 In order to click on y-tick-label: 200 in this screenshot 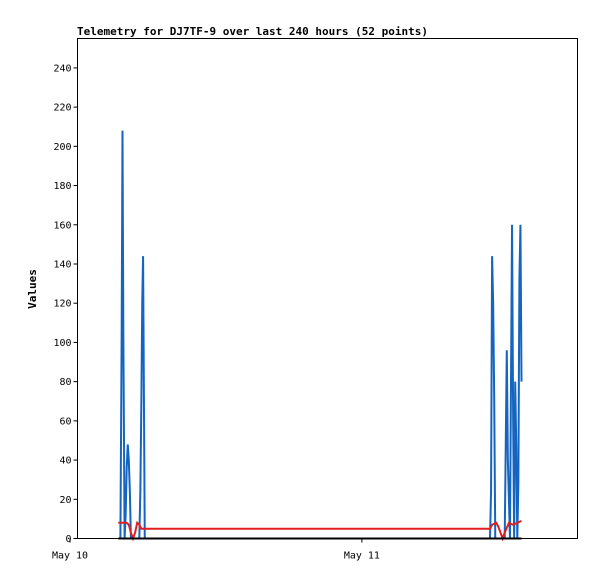, I will do `click(62, 147)`.